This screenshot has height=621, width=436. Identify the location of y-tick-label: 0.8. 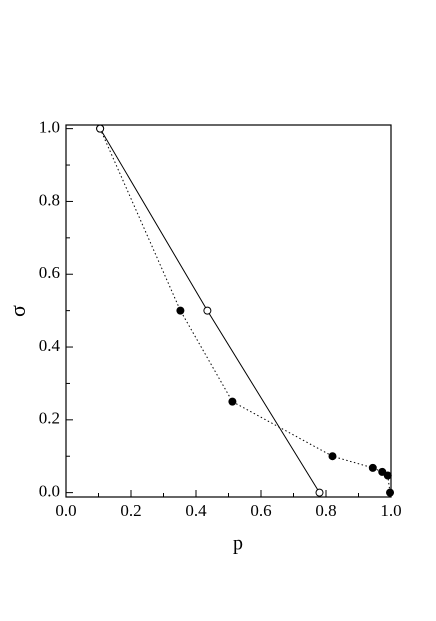
(49, 199).